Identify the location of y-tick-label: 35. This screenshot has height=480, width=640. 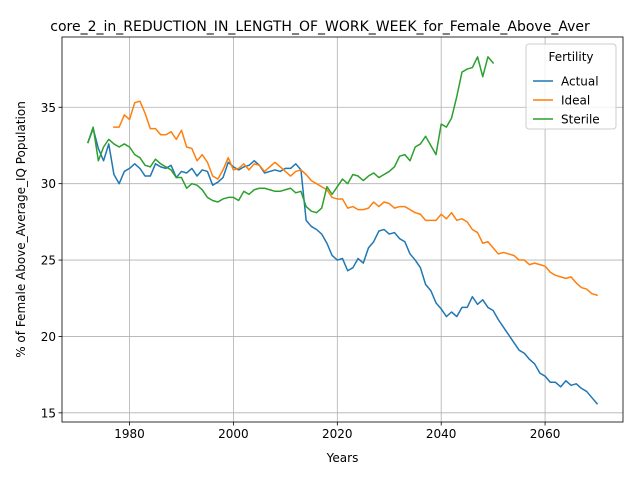
(48, 108).